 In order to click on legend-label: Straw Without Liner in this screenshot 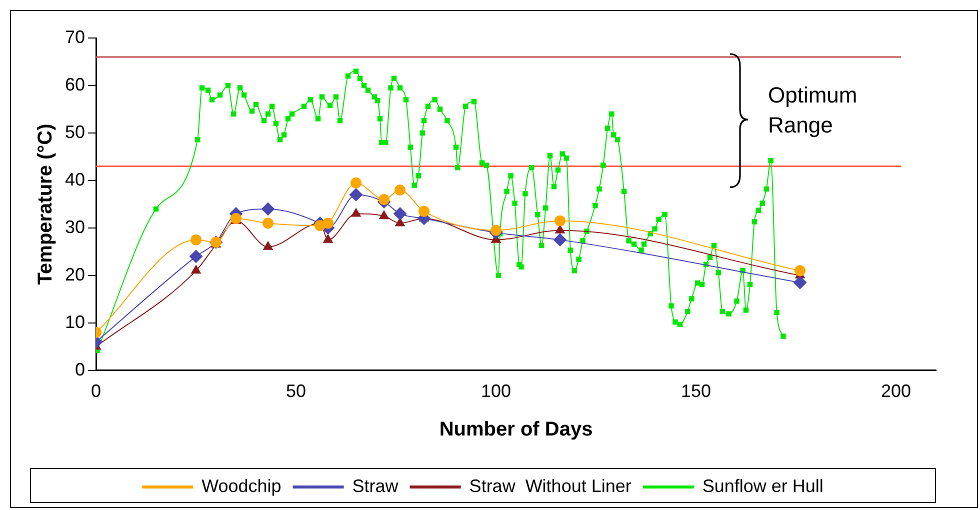, I will do `click(550, 486)`.